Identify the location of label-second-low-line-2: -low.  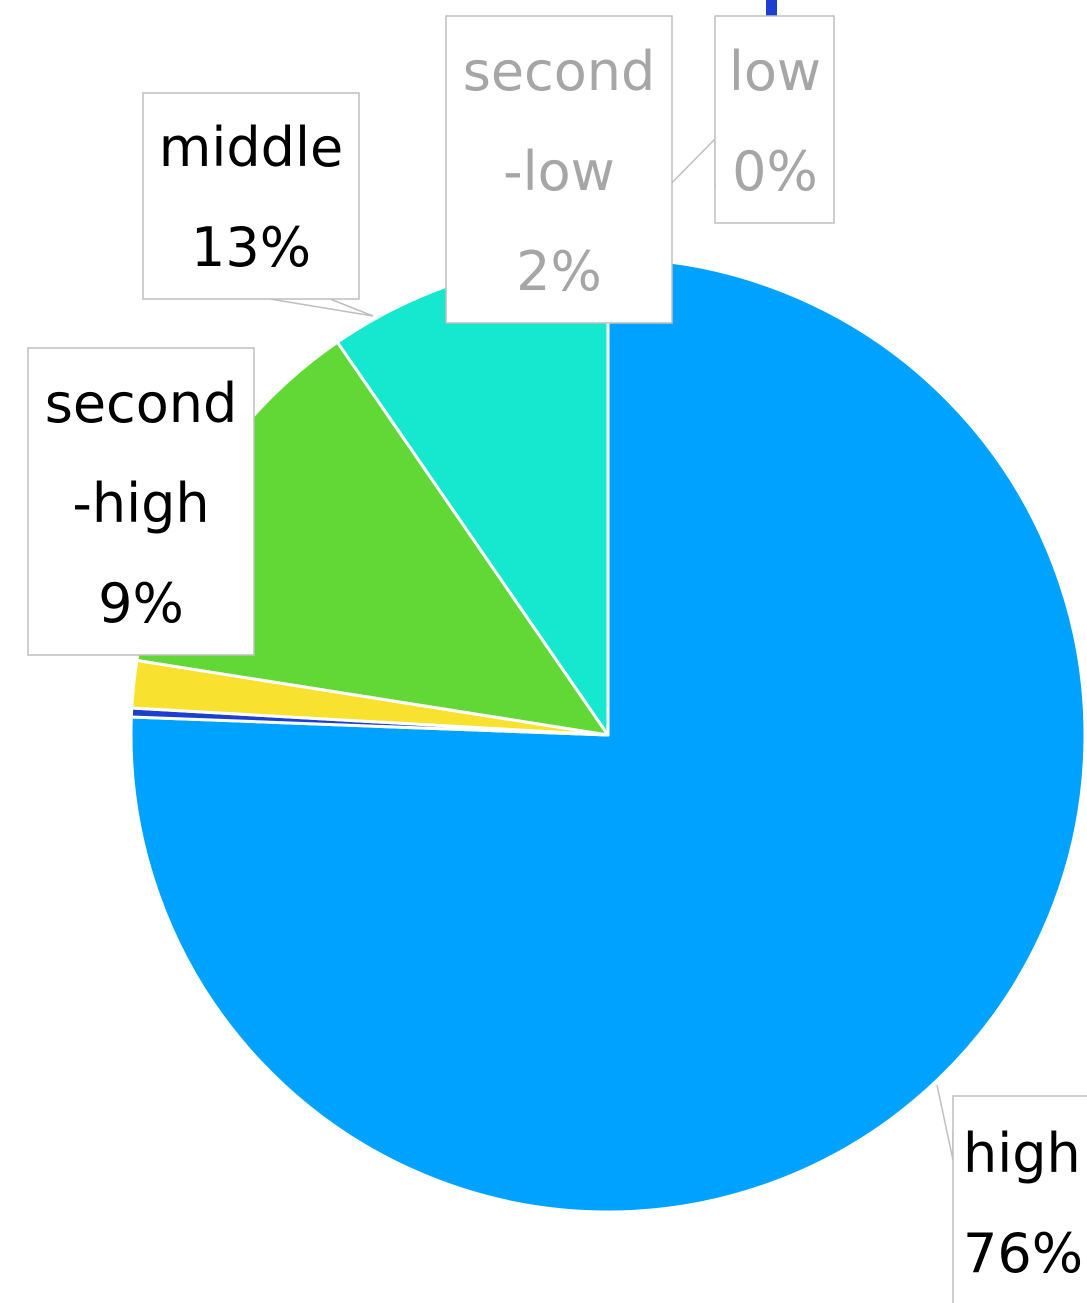
(559, 171).